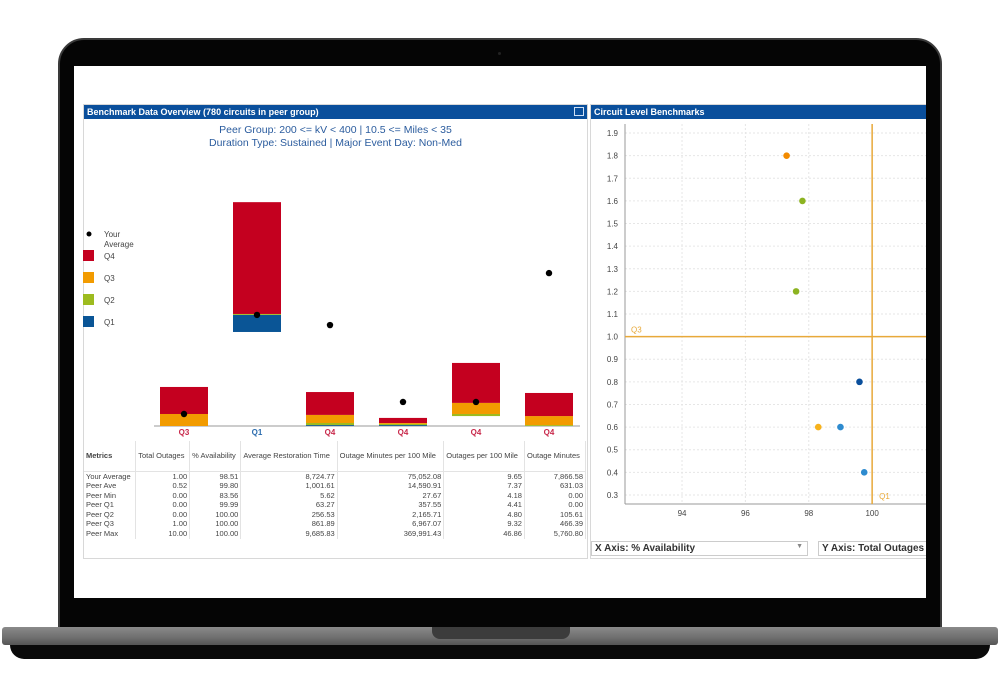 The width and height of the screenshot is (1000, 700). I want to click on table-row: Peer Q1 0.00 99.99 63.27 357.55 4.41 0.00, so click(335, 505).